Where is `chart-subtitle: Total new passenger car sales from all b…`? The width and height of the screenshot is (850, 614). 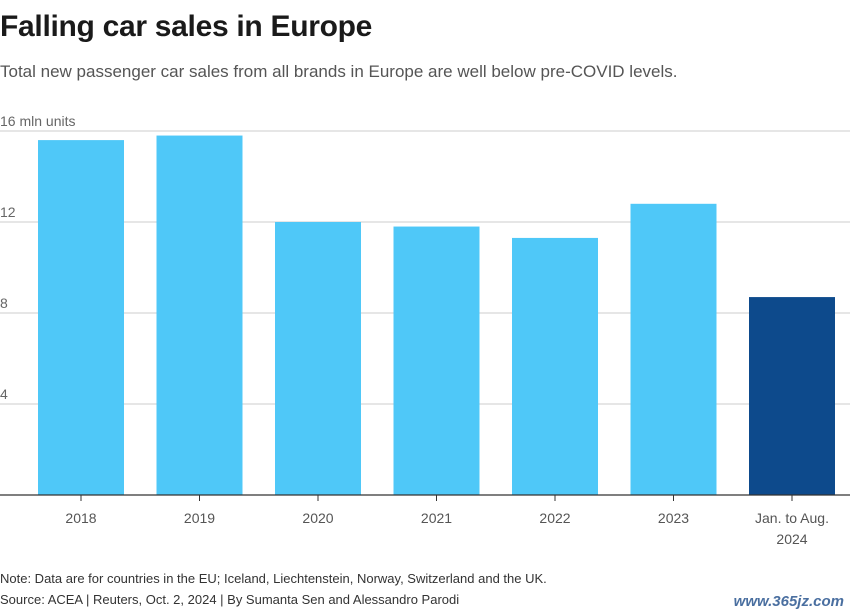 chart-subtitle: Total new passenger car sales from all b… is located at coordinates (339, 71).